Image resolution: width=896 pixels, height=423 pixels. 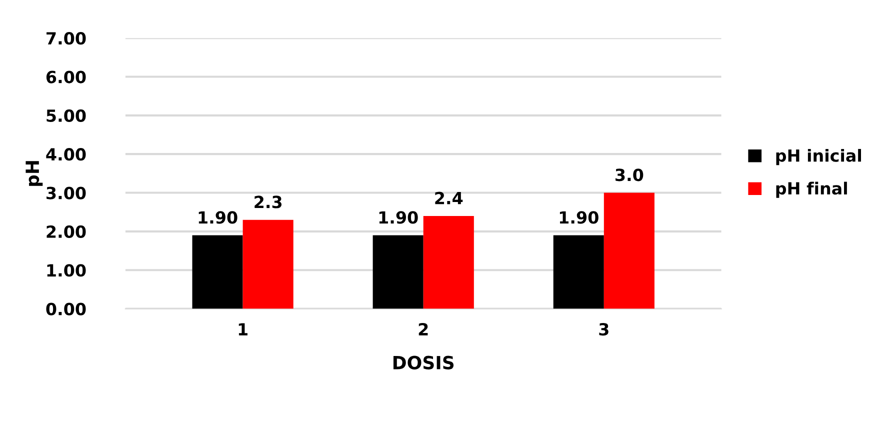 What do you see at coordinates (66, 270) in the screenshot?
I see `text: 1.00` at bounding box center [66, 270].